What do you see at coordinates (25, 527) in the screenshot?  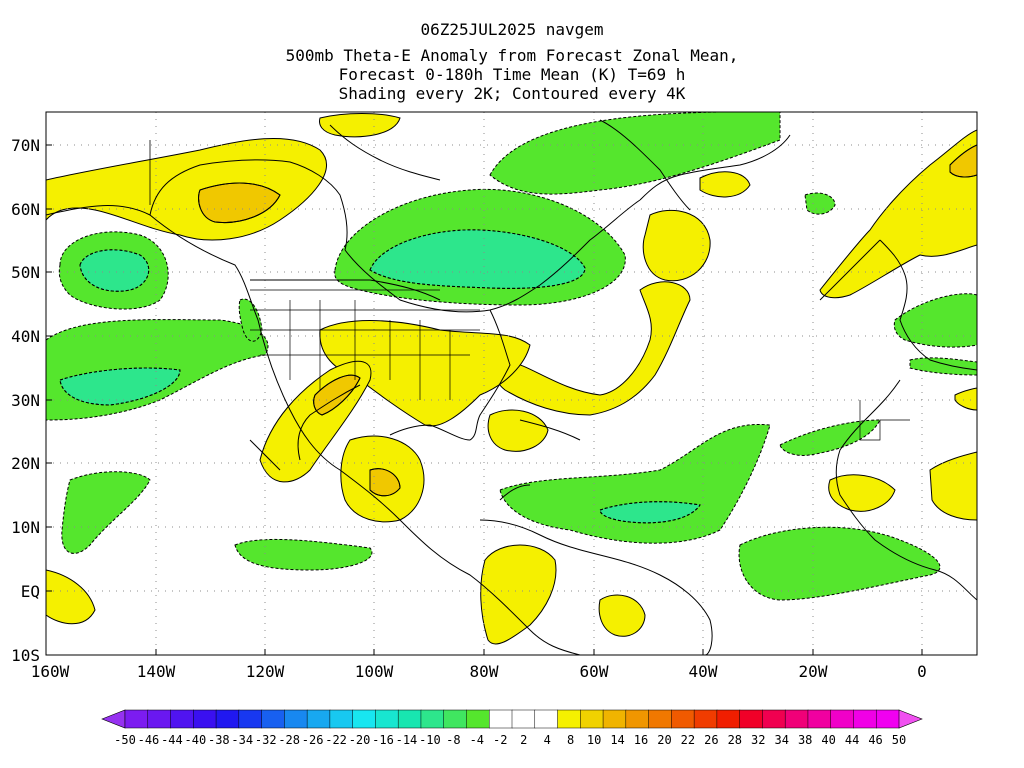 I see `lat-tick-10n: 10N` at bounding box center [25, 527].